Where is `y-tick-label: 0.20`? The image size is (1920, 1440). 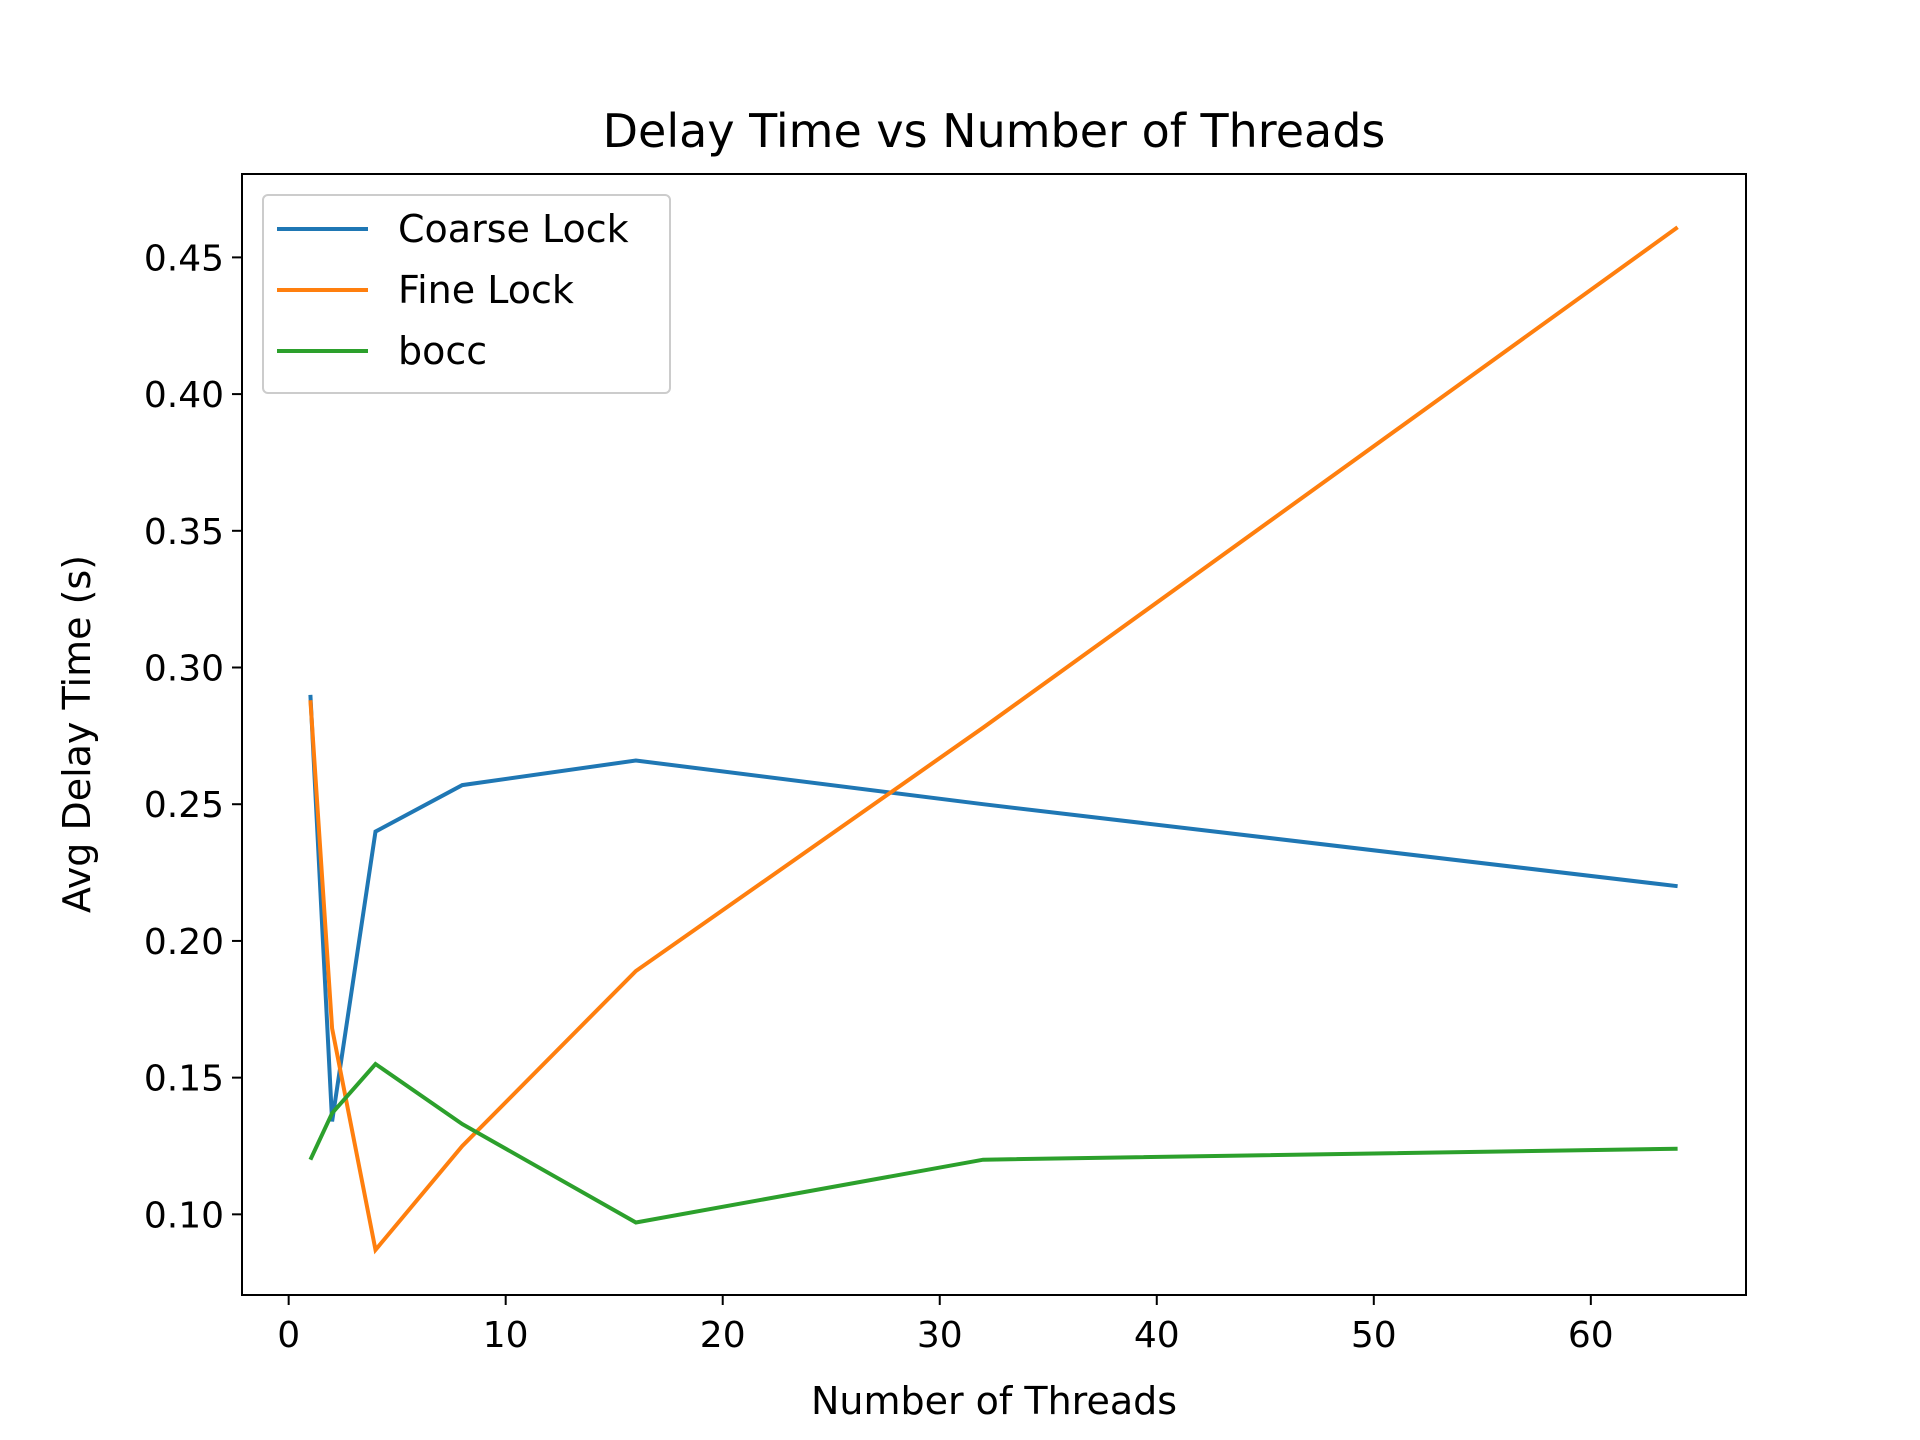
y-tick-label: 0.20 is located at coordinates (184, 942).